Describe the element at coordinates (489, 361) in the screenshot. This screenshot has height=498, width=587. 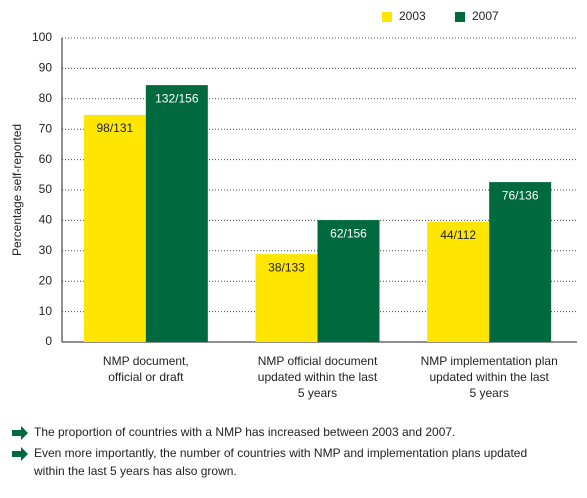
I see `x-tick-label: NMP implementation plan` at that location.